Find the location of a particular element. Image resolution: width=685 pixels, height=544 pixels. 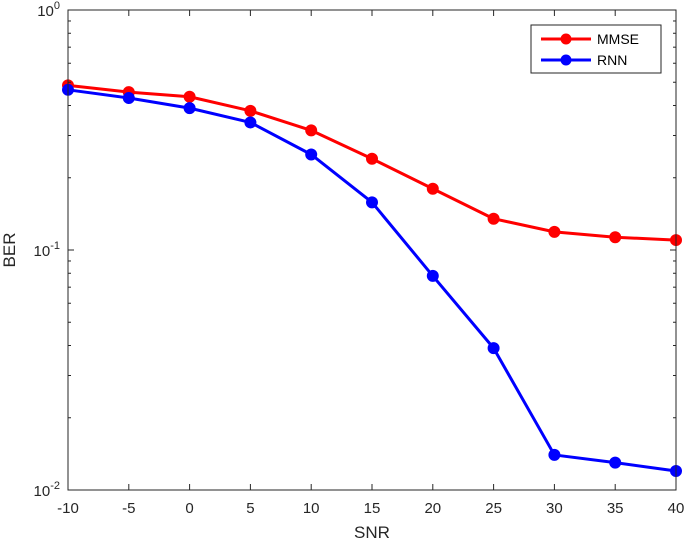

x-tick-label: 5 is located at coordinates (250, 508).